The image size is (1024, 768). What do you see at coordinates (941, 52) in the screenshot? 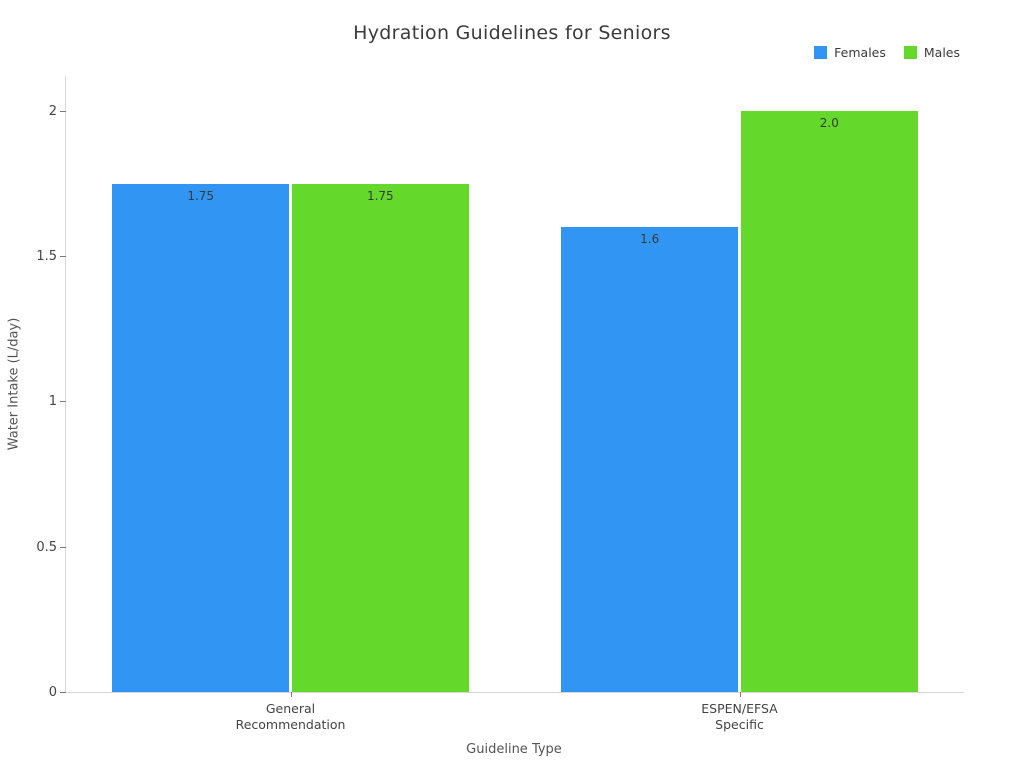
I see `legend-label: Males` at bounding box center [941, 52].